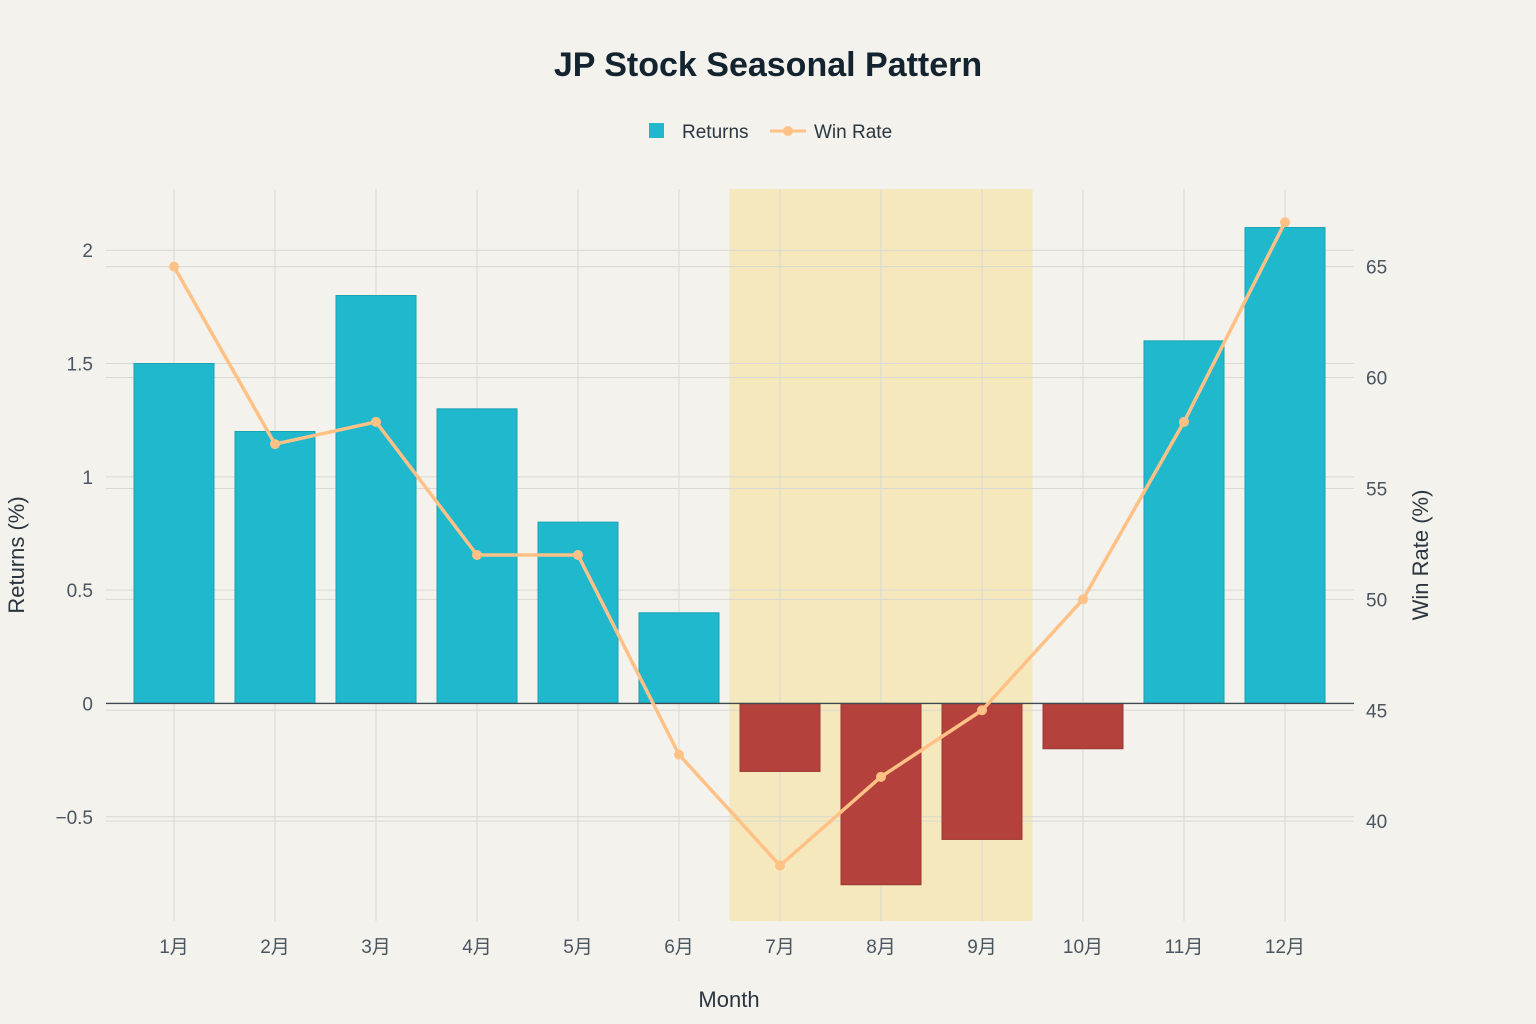  What do you see at coordinates (768, 65) in the screenshot?
I see `chart-title: JP Stock Seasonal Pattern` at bounding box center [768, 65].